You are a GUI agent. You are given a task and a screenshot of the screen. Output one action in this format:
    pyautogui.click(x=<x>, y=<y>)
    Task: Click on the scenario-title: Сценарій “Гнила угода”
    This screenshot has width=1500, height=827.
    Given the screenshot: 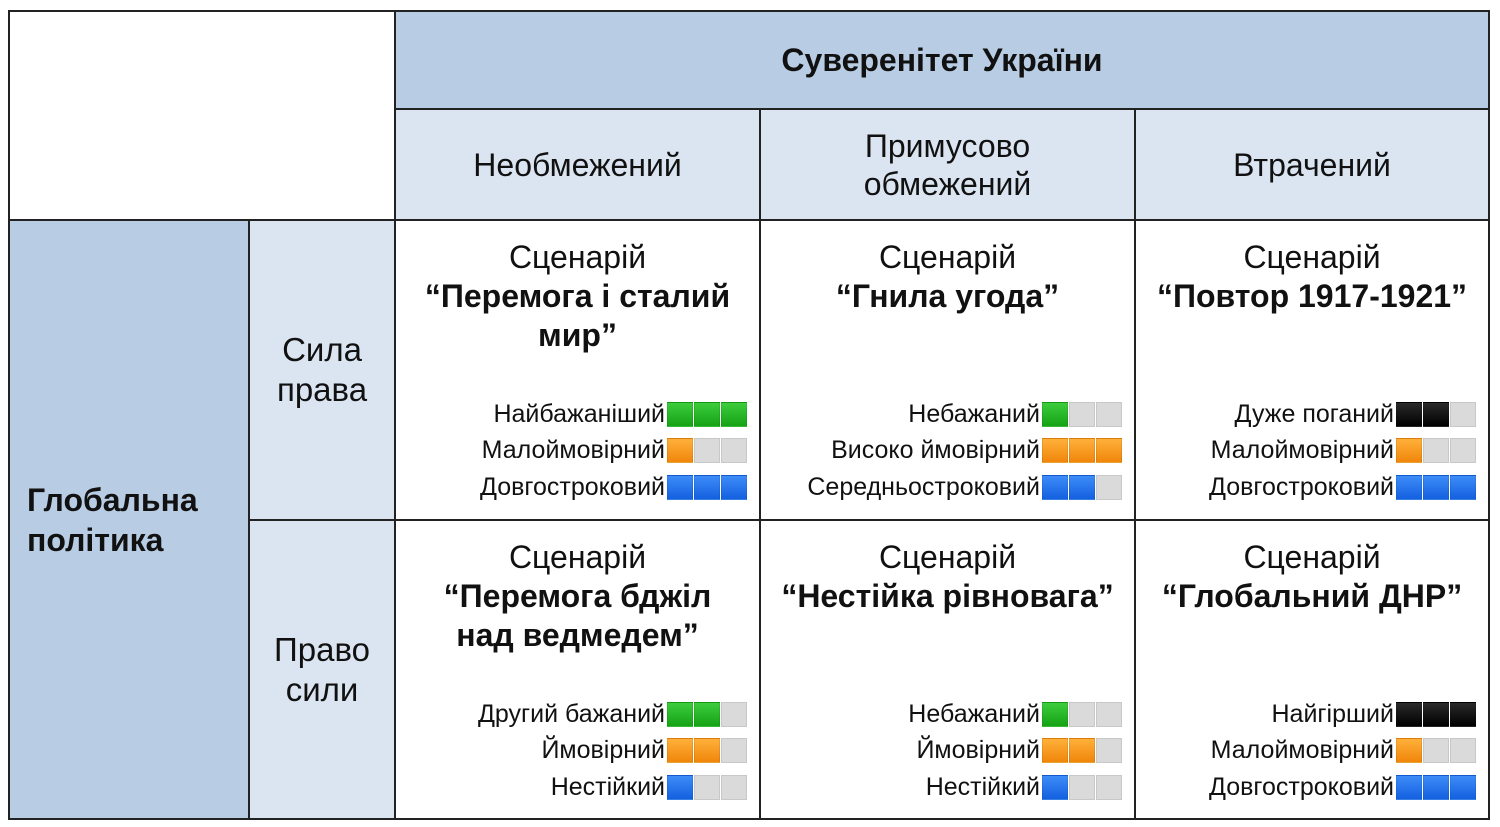 What is the action you would take?
    pyautogui.click(x=947, y=277)
    